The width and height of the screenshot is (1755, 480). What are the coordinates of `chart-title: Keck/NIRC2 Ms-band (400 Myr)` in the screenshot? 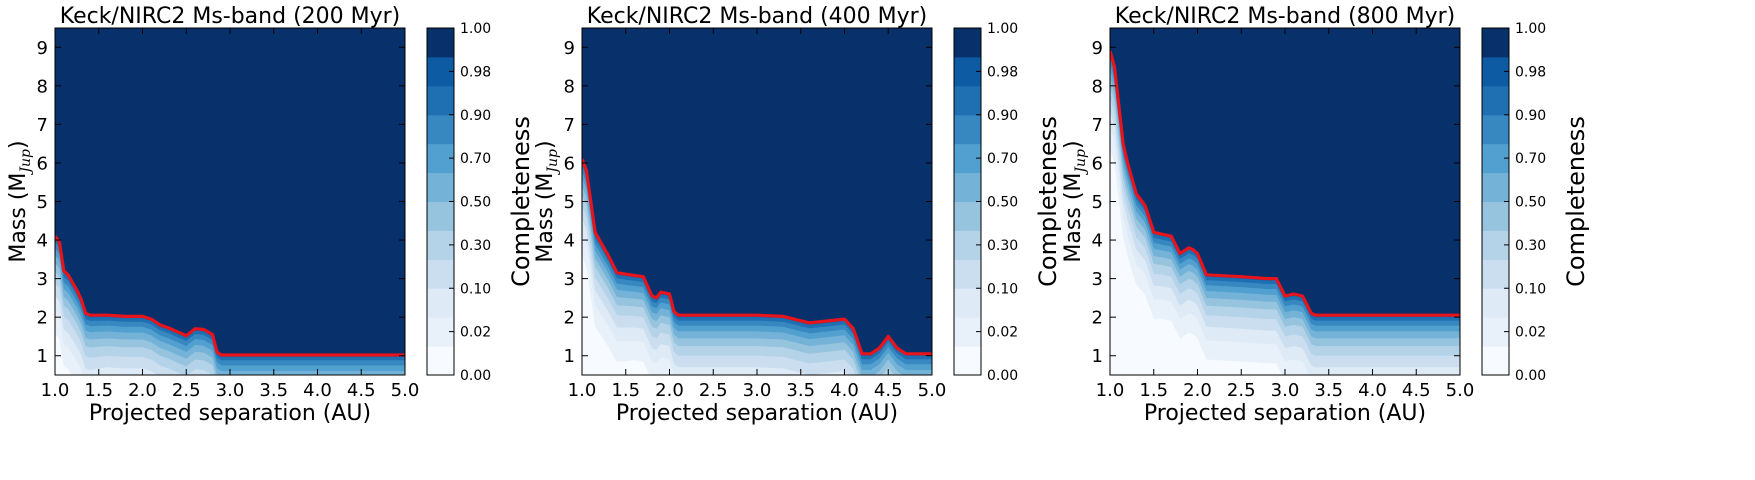 It's located at (757, 16).